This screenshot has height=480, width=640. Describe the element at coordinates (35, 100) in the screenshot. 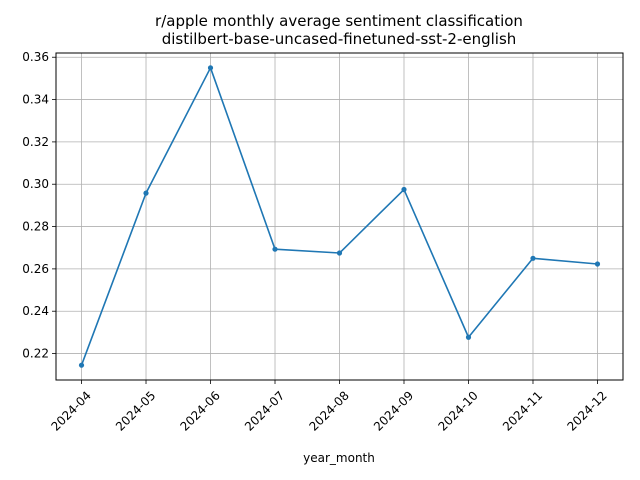

I see `y-tick-label: 0.34` at that location.